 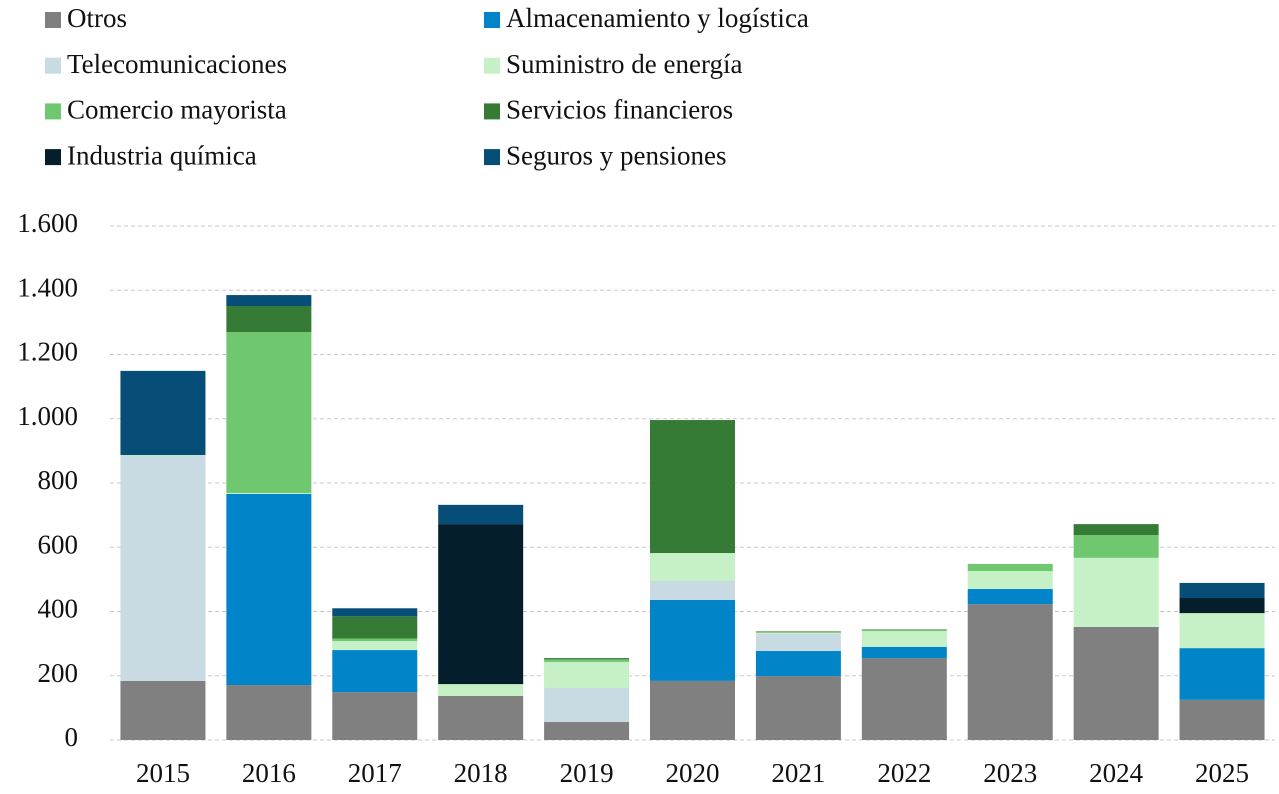 What do you see at coordinates (1222, 773) in the screenshot?
I see `x-tick-label: 2025` at bounding box center [1222, 773].